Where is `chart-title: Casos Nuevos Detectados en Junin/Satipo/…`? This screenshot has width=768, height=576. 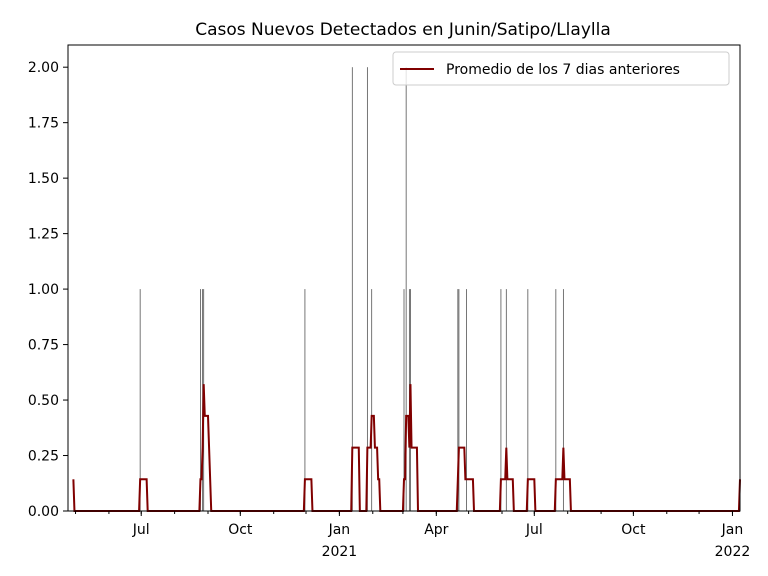 chart-title: Casos Nuevos Detectados en Junin/Satipo/… is located at coordinates (403, 30).